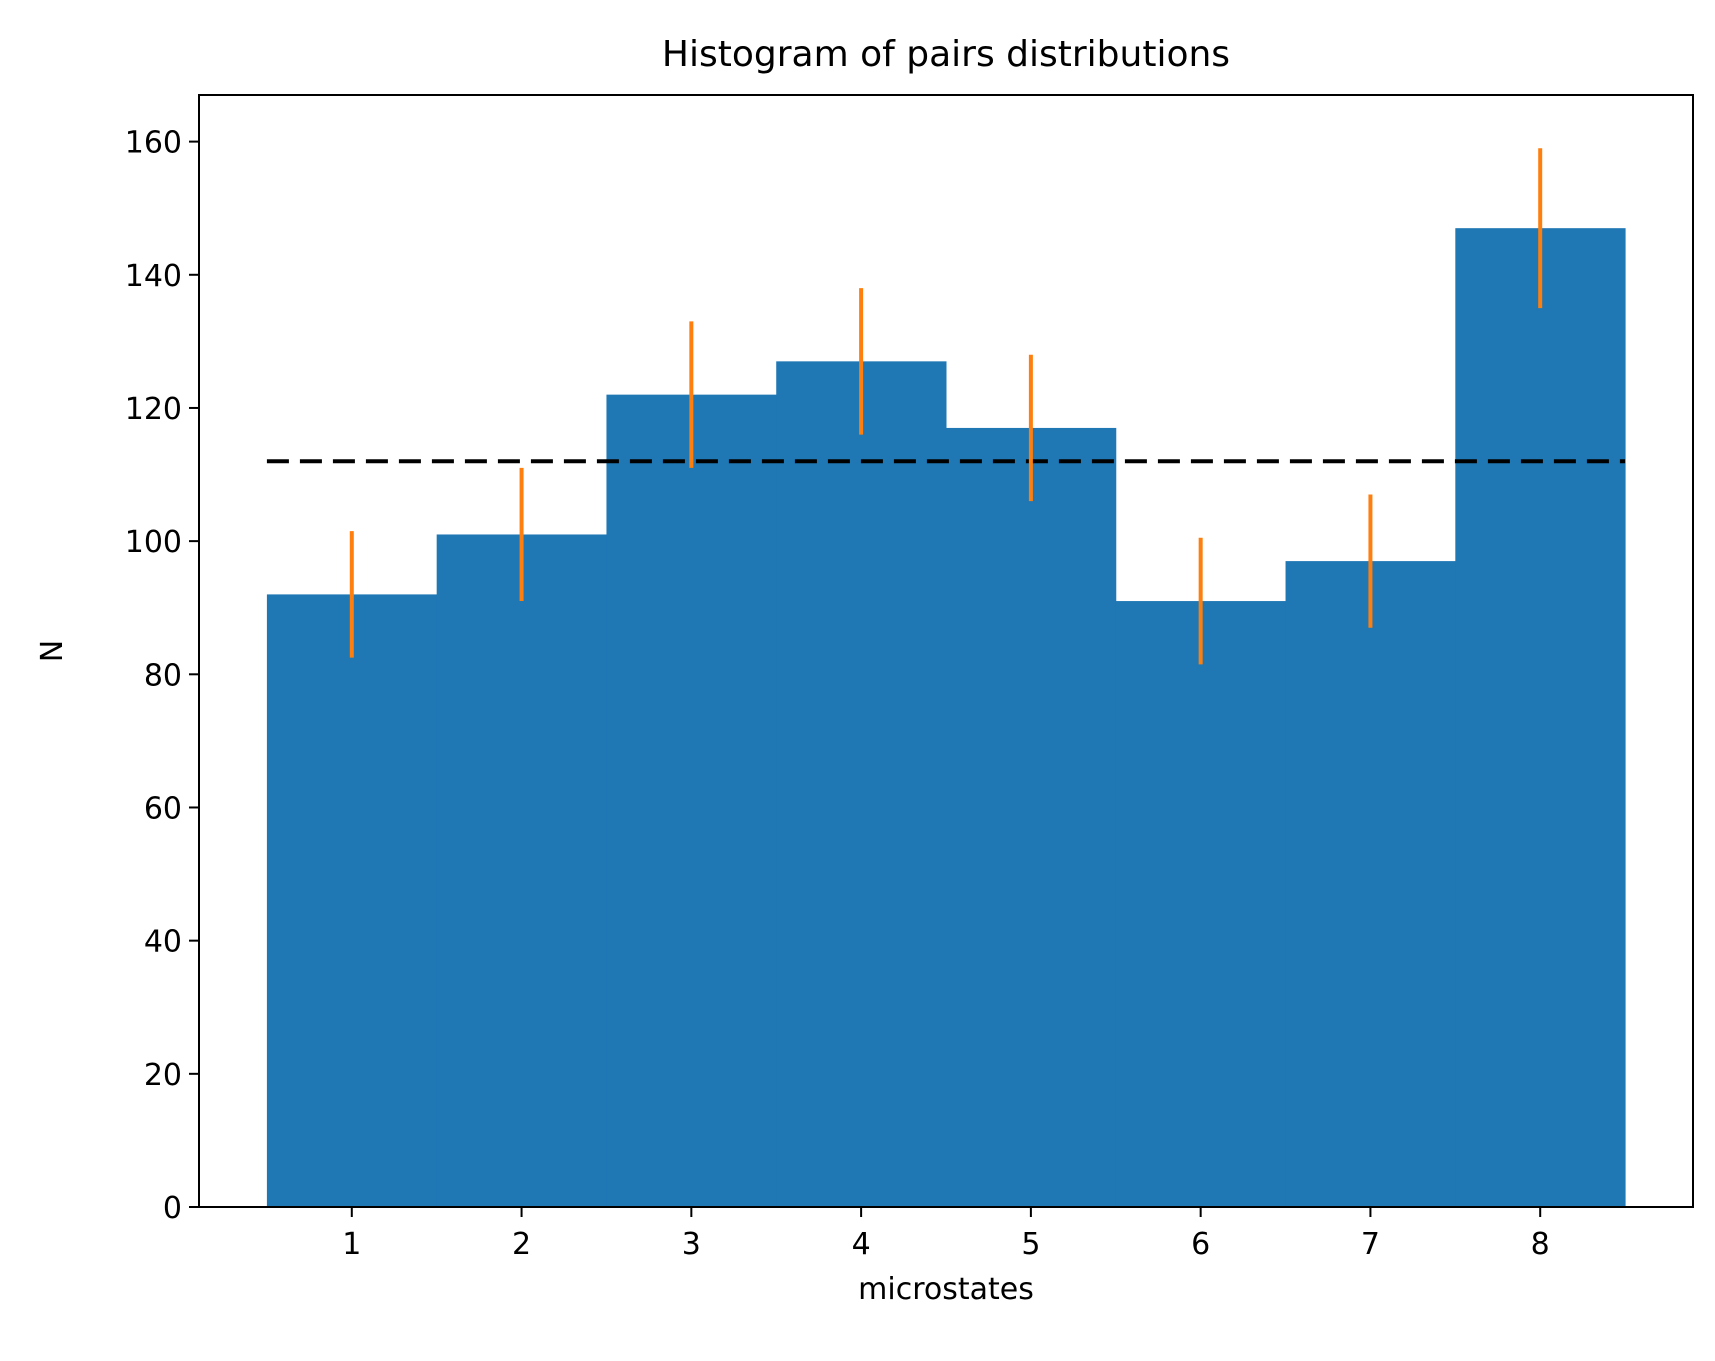 The image size is (1715, 1361). What do you see at coordinates (1030, 1244) in the screenshot?
I see `x-tick-label: 5` at bounding box center [1030, 1244].